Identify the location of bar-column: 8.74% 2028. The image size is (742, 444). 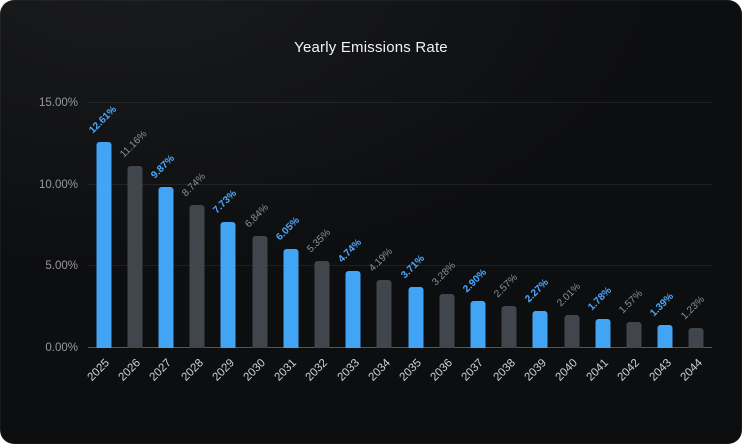
(196, 243).